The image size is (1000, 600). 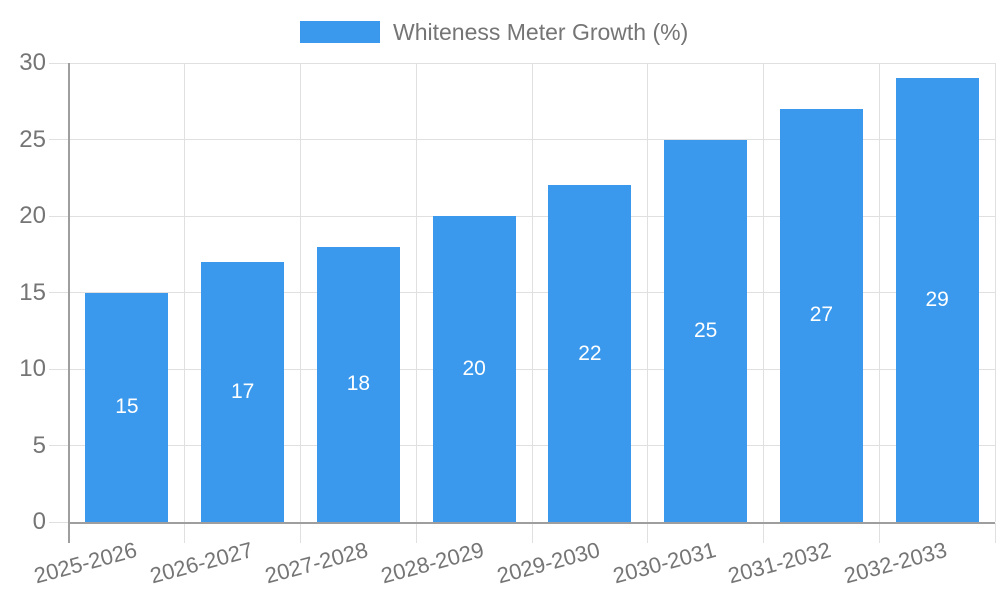 I want to click on bar-2032-2033, so click(x=937, y=300).